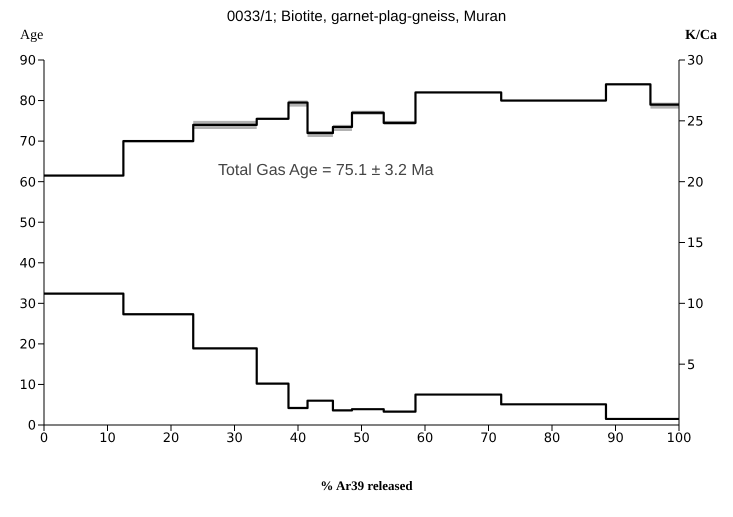  Describe the element at coordinates (27, 102) in the screenshot. I see `y-tick-label: 80` at that location.